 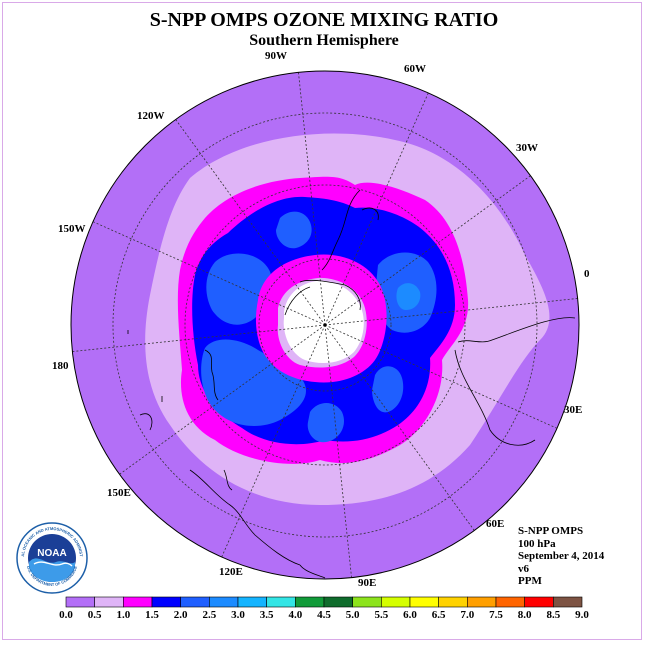 I want to click on colorbar-tick-label: 6.5, so click(x=438, y=615).